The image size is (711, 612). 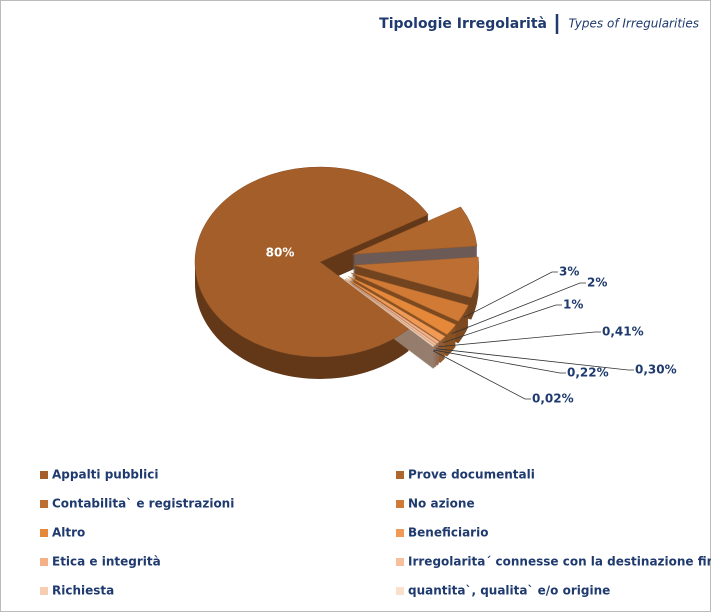 I want to click on legend-label: Etica e integrità, so click(x=106, y=562).